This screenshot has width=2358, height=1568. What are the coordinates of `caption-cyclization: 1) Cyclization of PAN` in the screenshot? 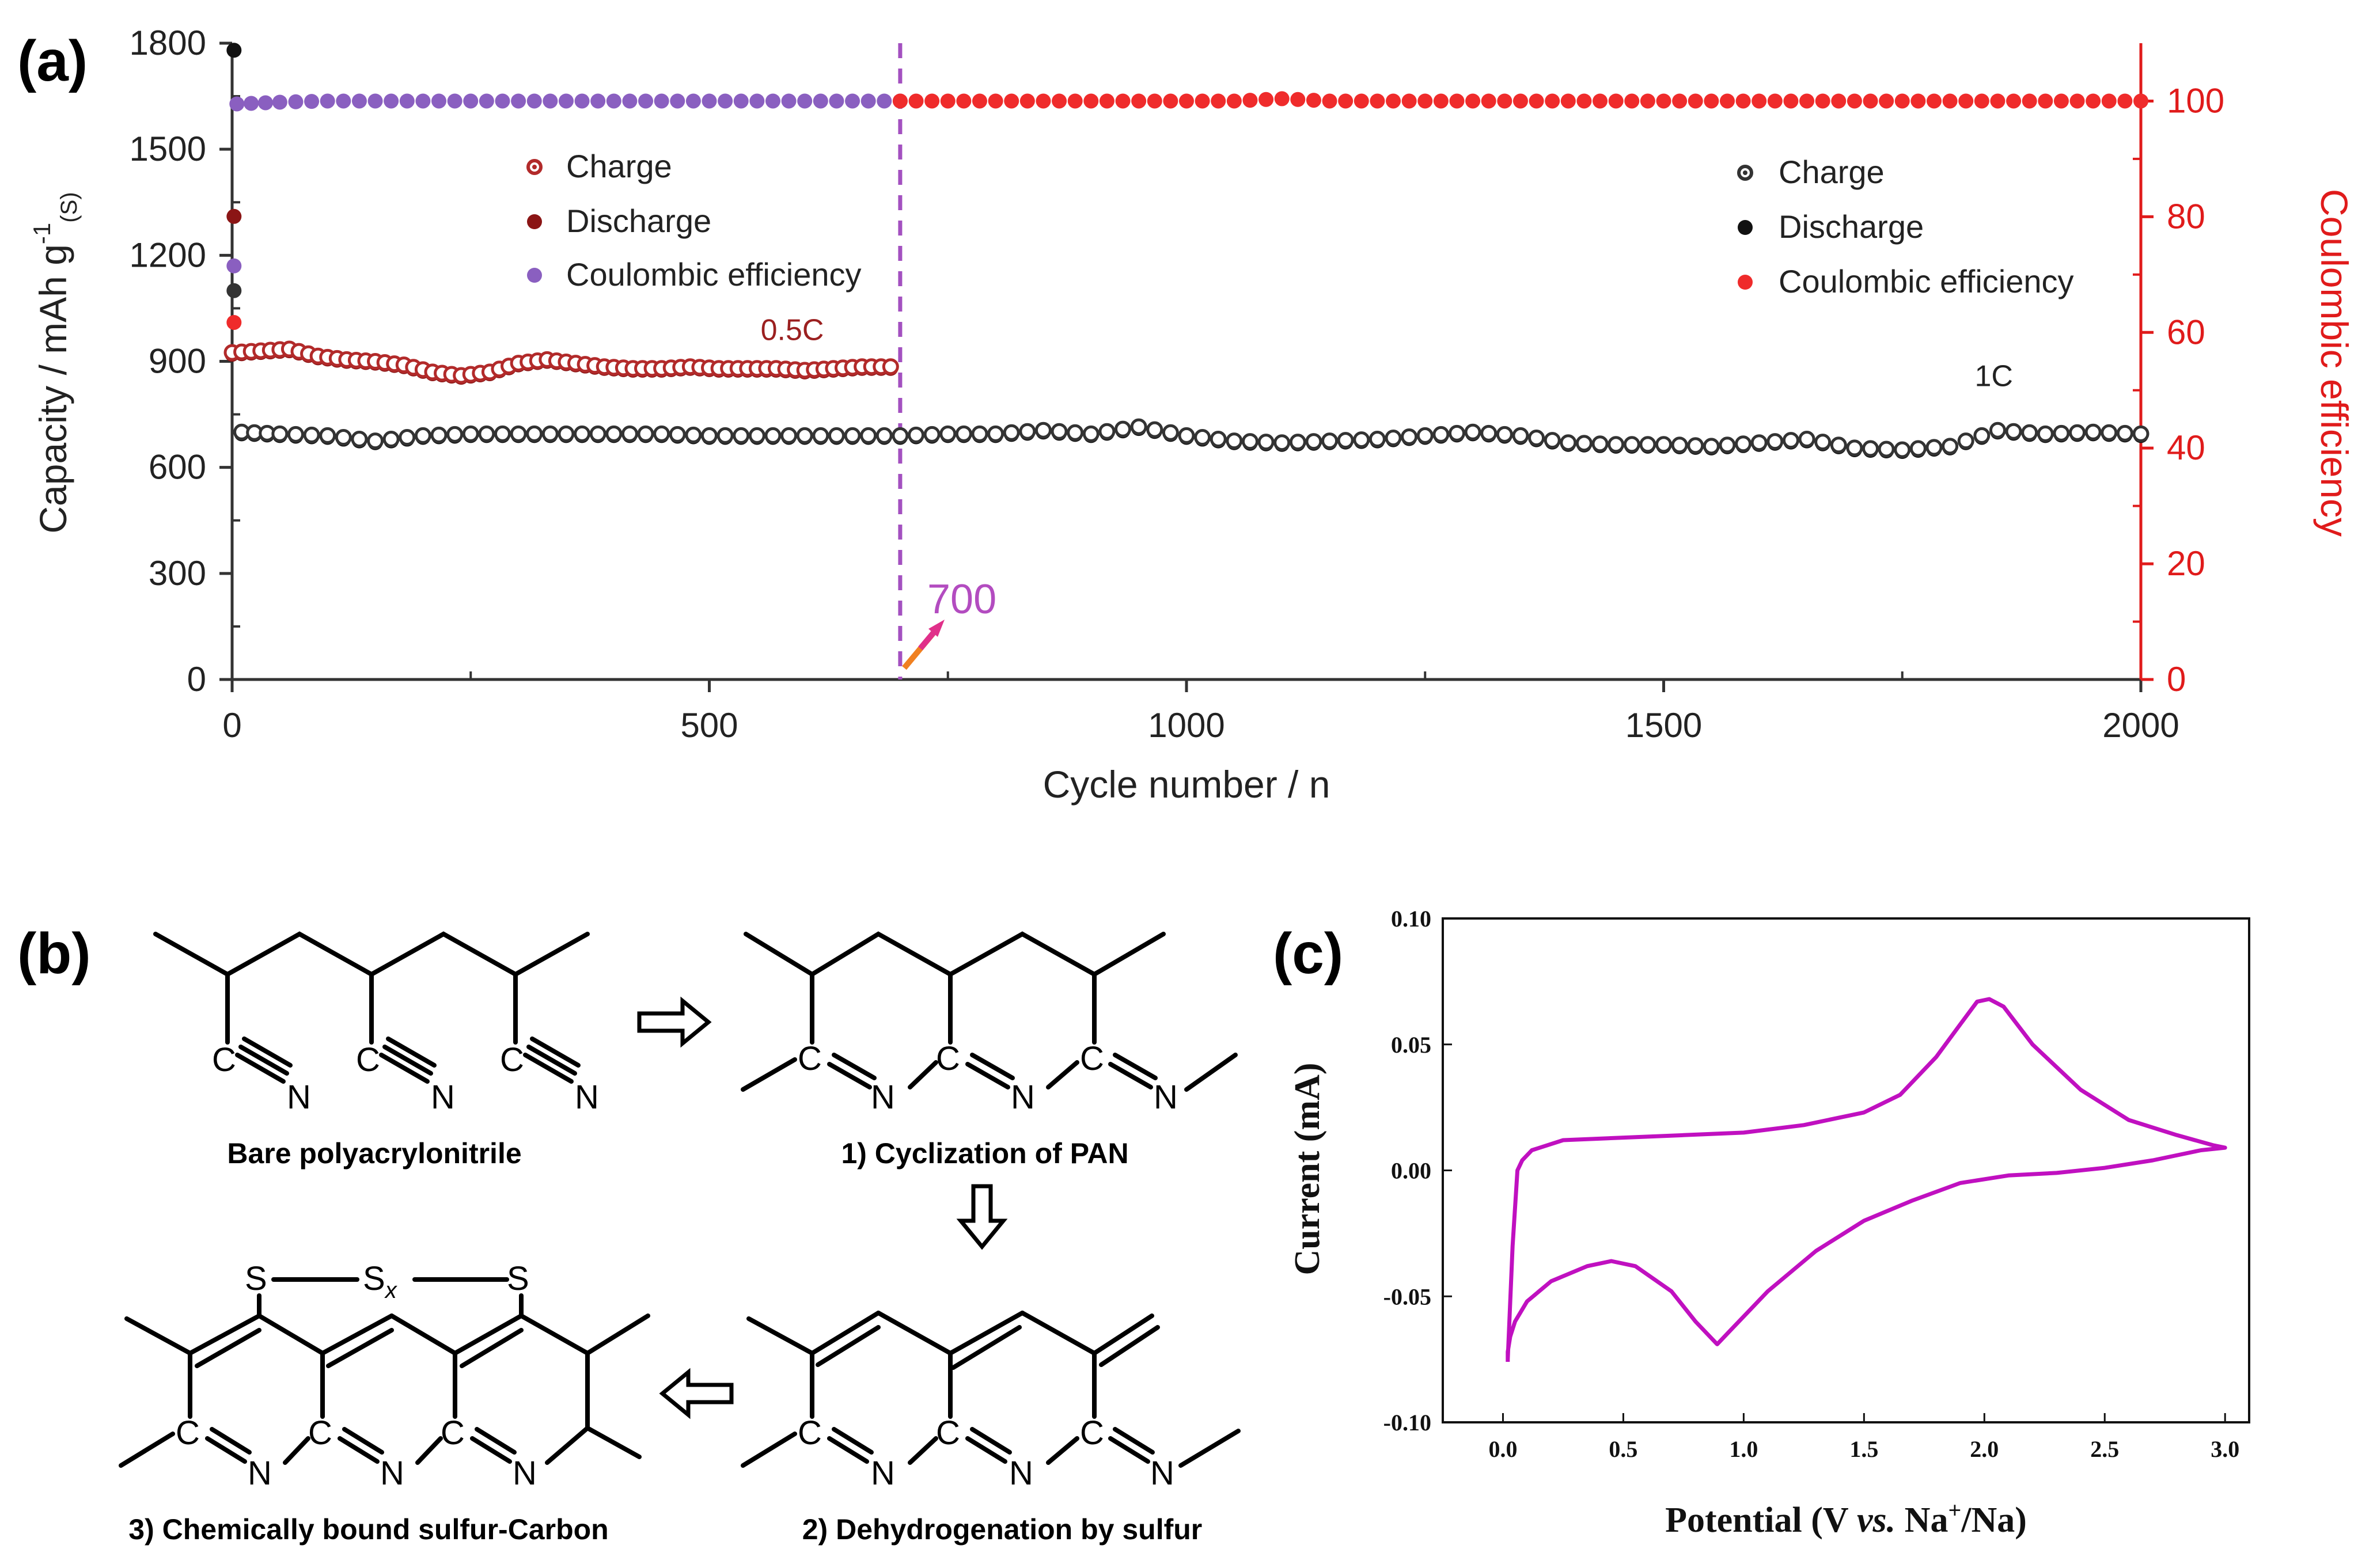 It's located at (984, 1153).